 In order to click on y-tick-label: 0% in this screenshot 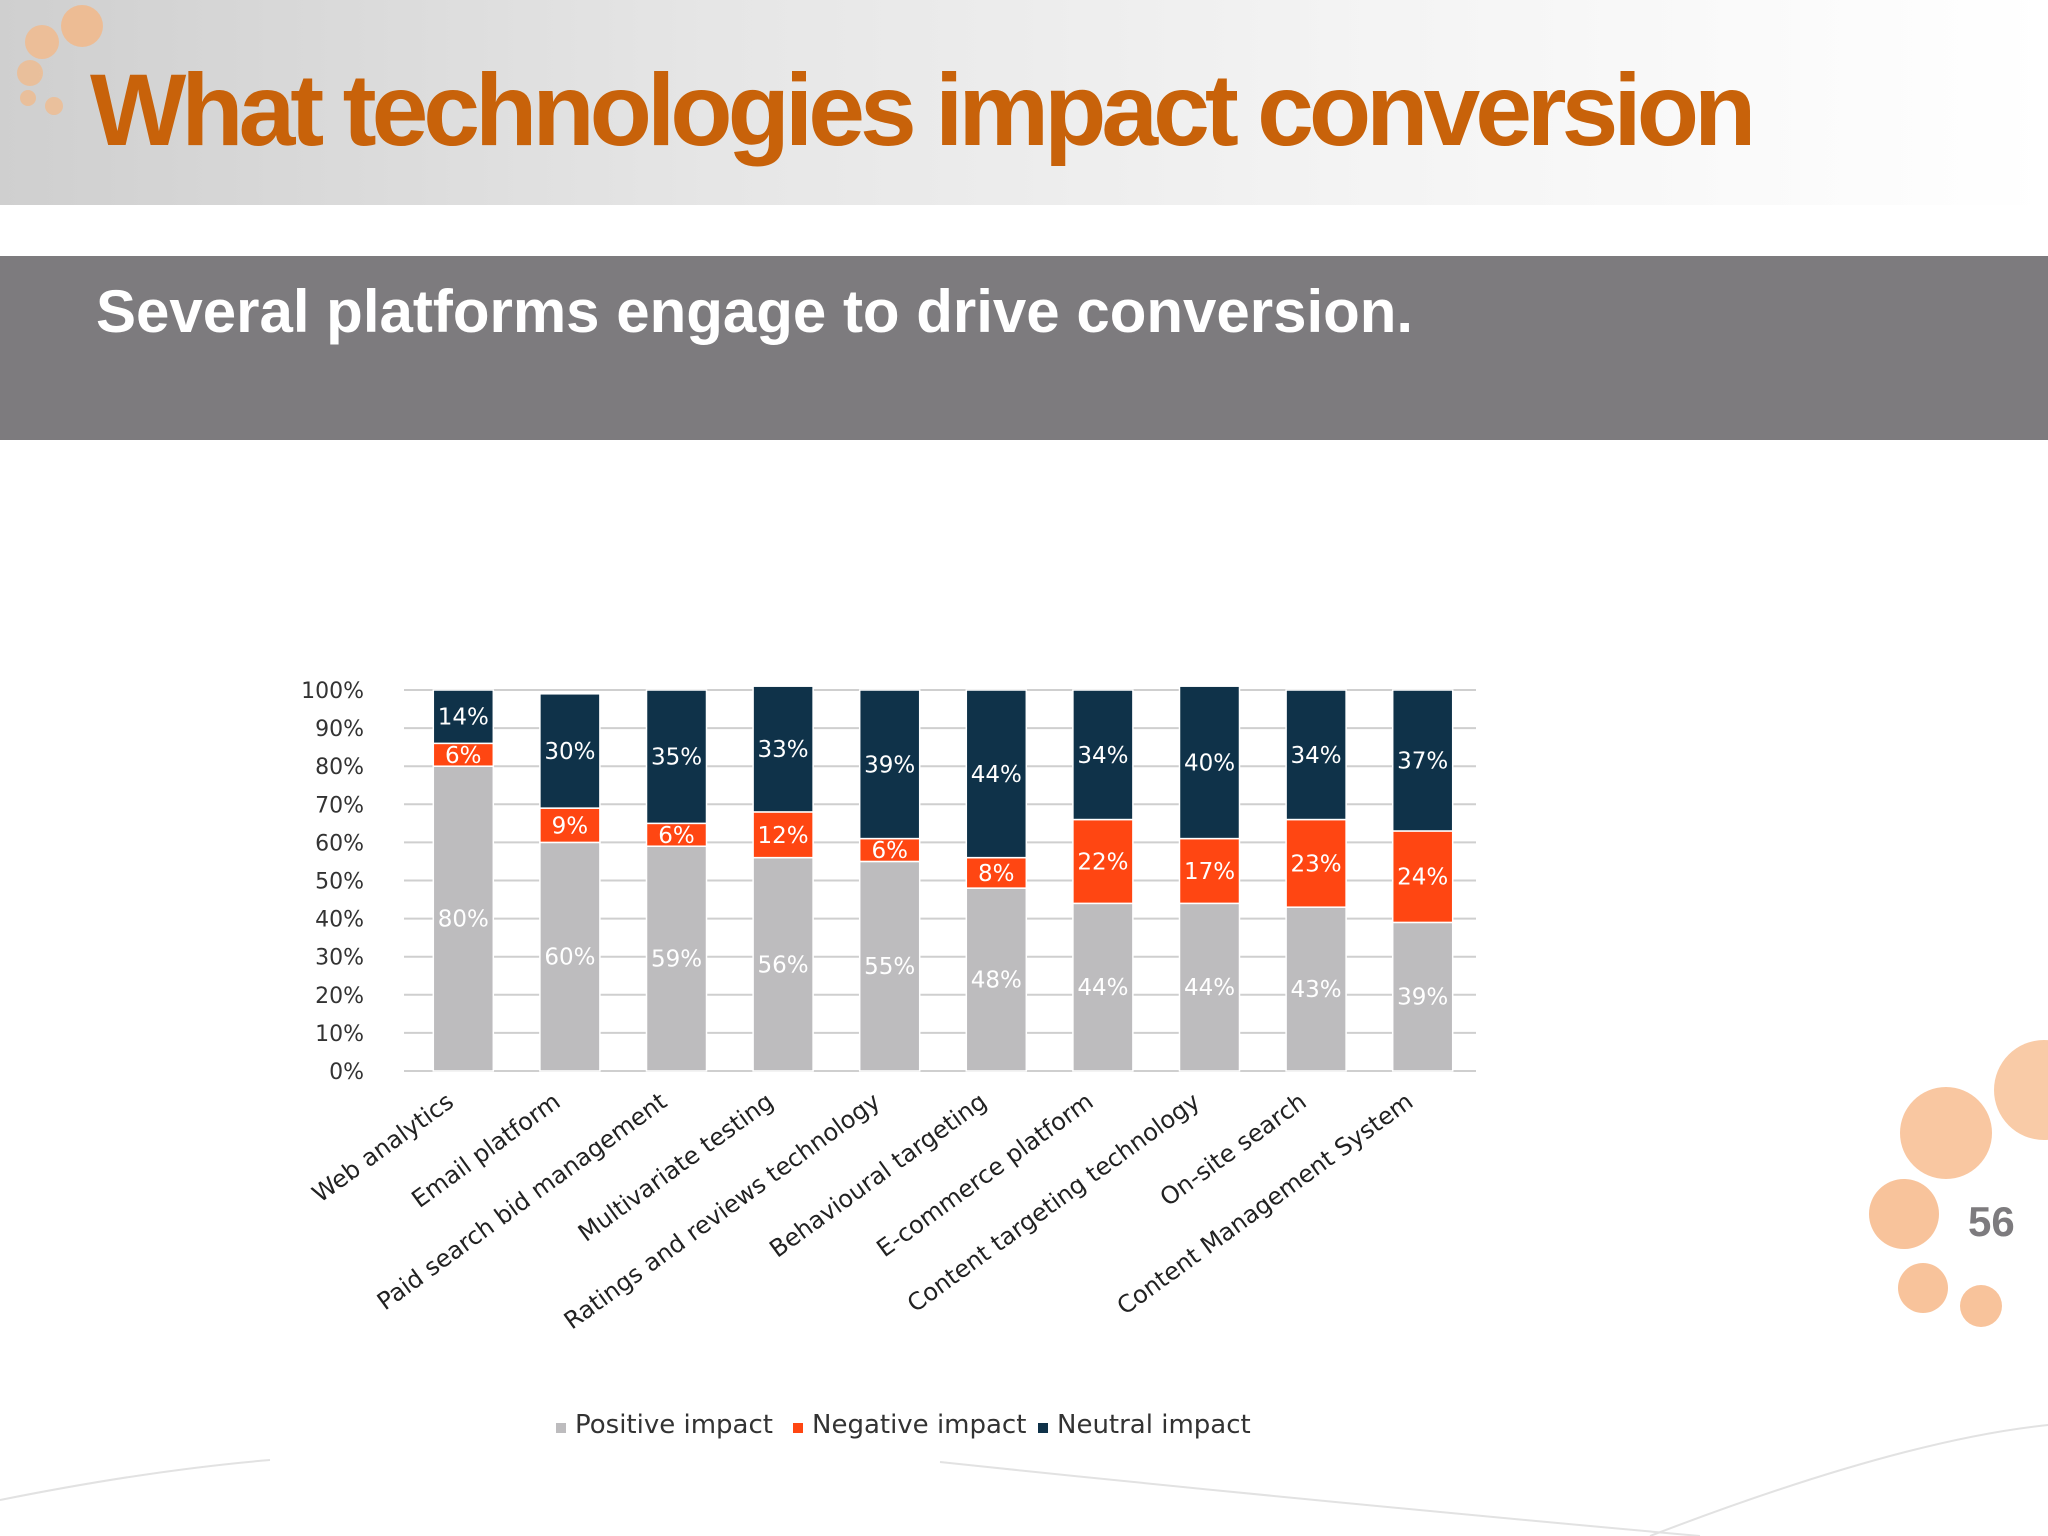, I will do `click(346, 1072)`.